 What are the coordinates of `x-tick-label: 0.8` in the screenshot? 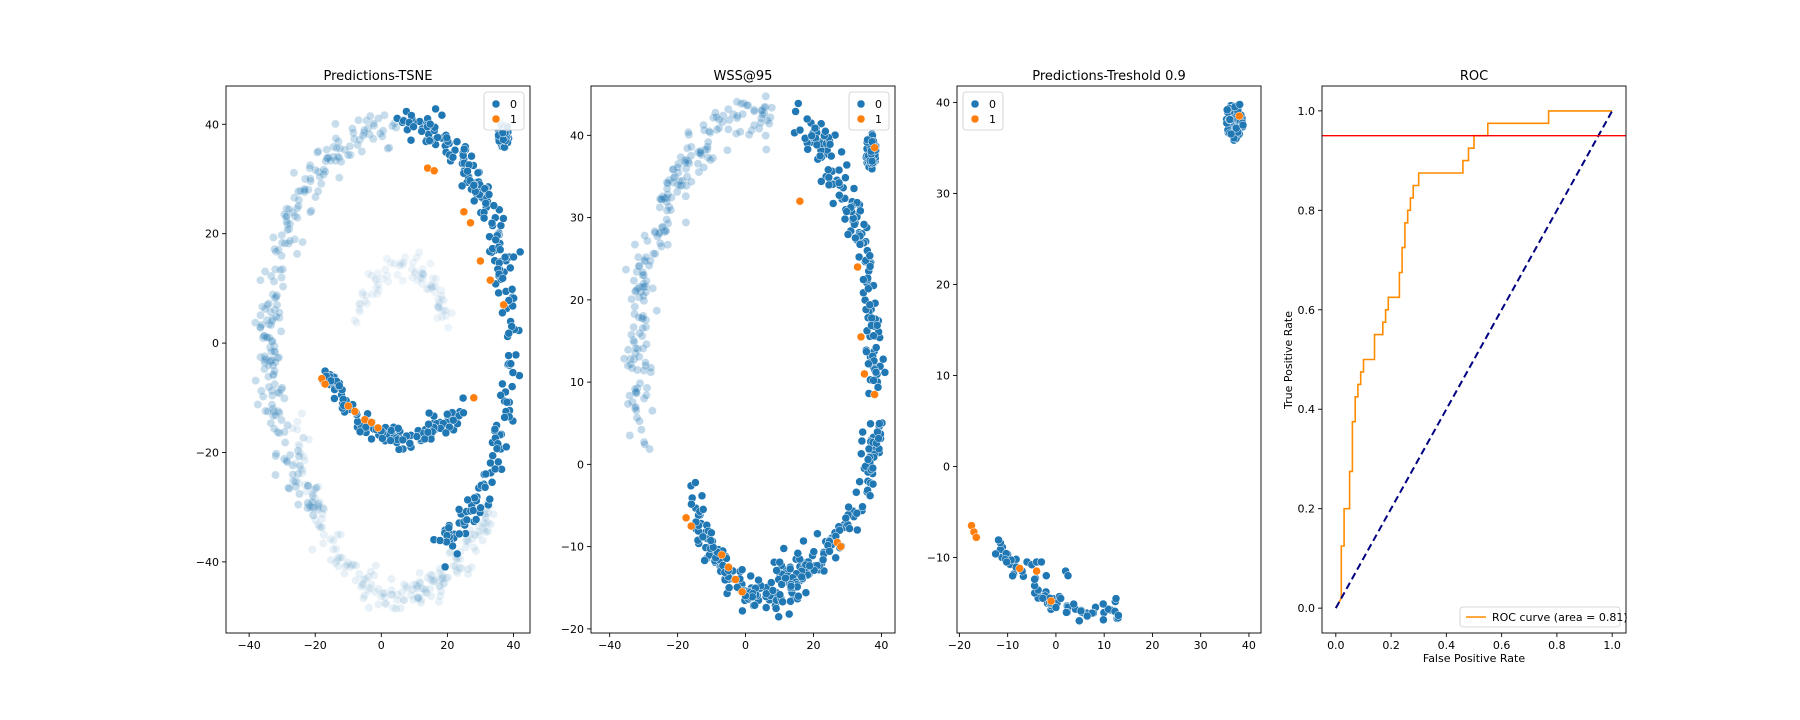 It's located at (1557, 645).